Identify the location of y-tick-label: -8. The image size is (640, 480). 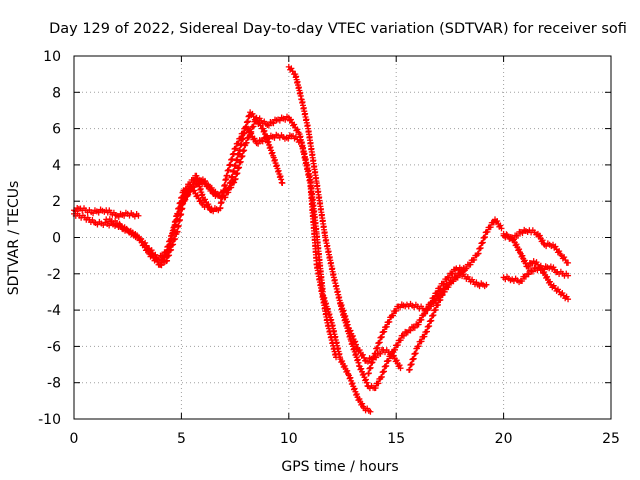
(54, 384).